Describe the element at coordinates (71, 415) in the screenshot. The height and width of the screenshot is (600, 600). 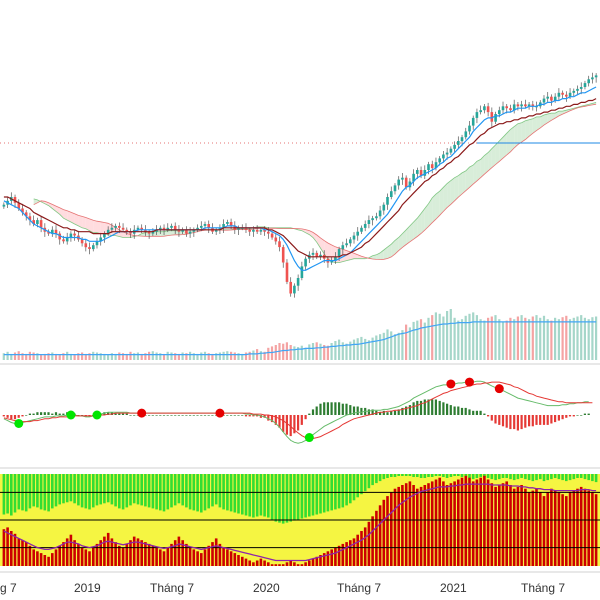
I see `cross-dot-green` at that location.